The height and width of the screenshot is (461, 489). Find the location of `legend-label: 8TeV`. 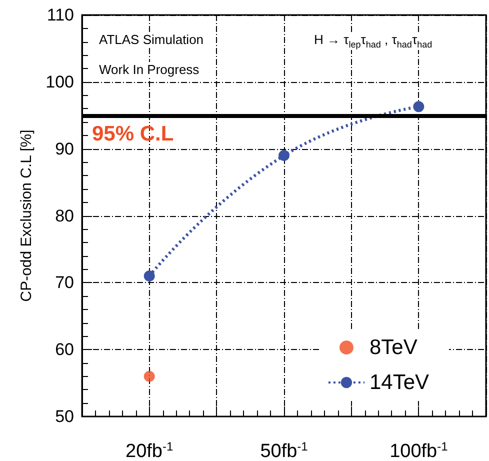

legend-label: 8TeV is located at coordinates (393, 347).